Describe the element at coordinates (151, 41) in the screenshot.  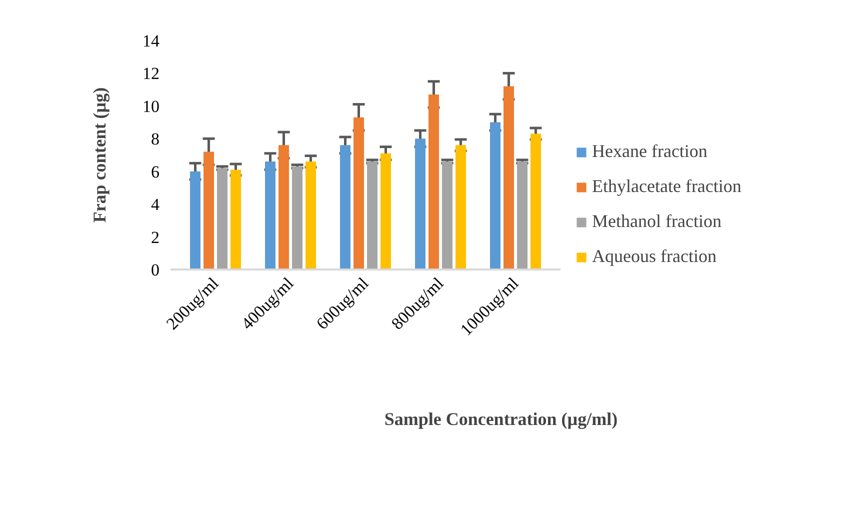
I see `y-tick-label: 14` at that location.